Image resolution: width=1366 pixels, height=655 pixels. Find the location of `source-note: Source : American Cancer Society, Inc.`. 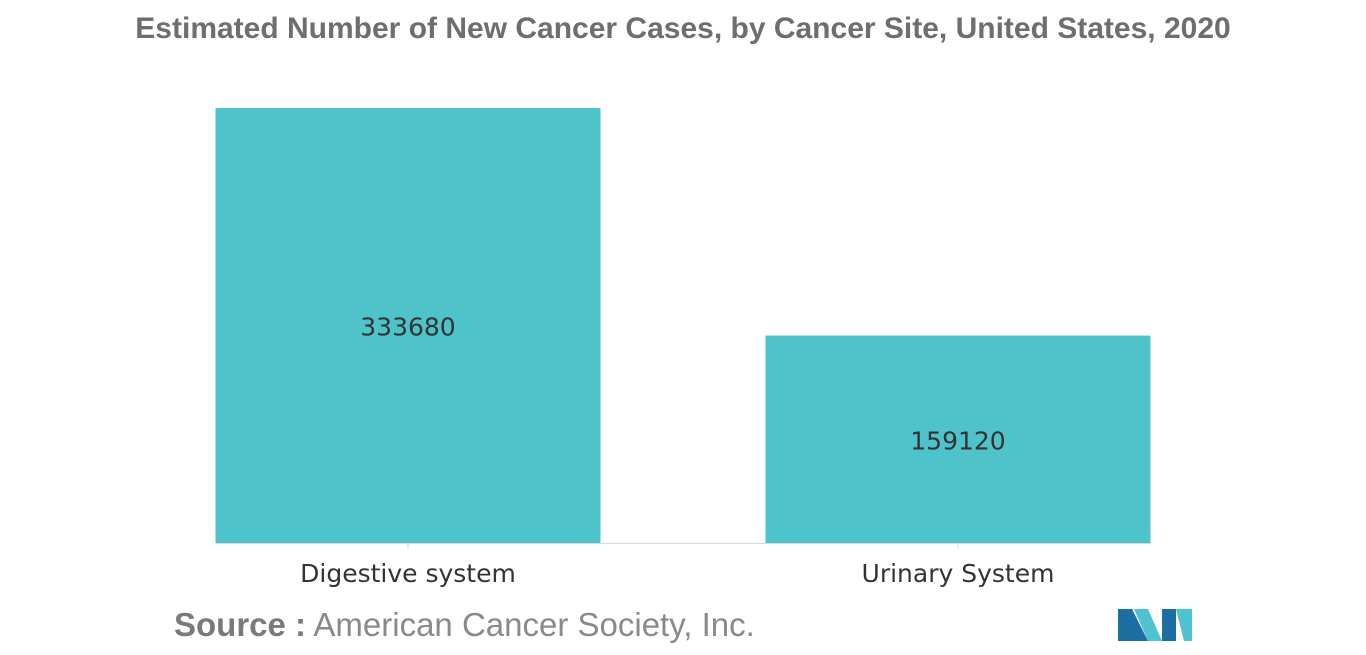

source-note: Source : American Cancer Society, Inc. is located at coordinates (464, 625).